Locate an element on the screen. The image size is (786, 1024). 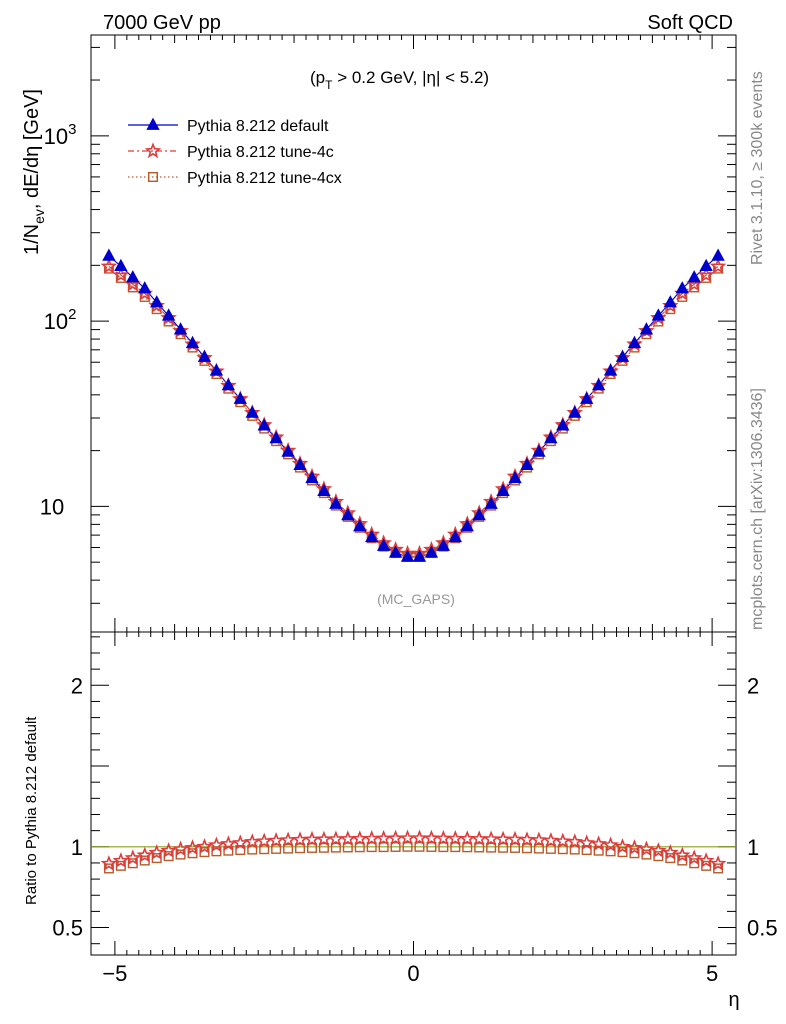
x-tick-label: 5 is located at coordinates (712, 973).